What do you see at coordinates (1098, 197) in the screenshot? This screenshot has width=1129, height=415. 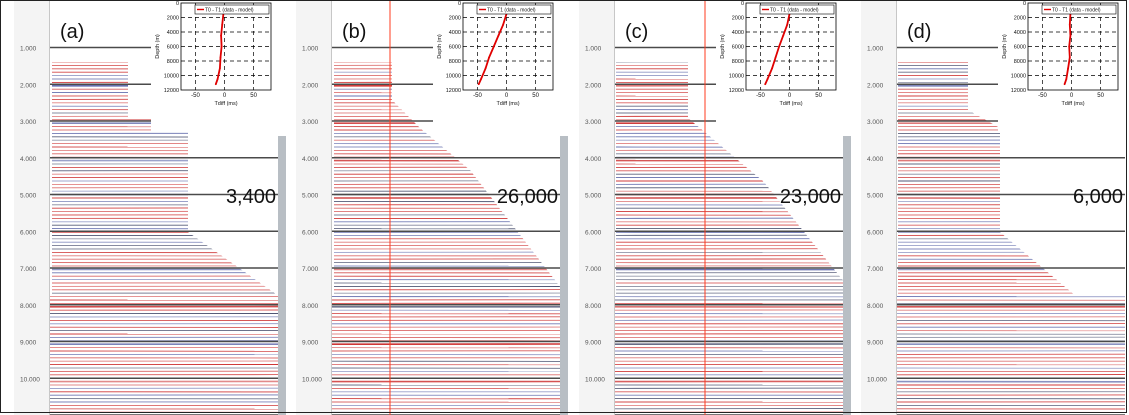 I see `value-label: 6,000` at bounding box center [1098, 197].